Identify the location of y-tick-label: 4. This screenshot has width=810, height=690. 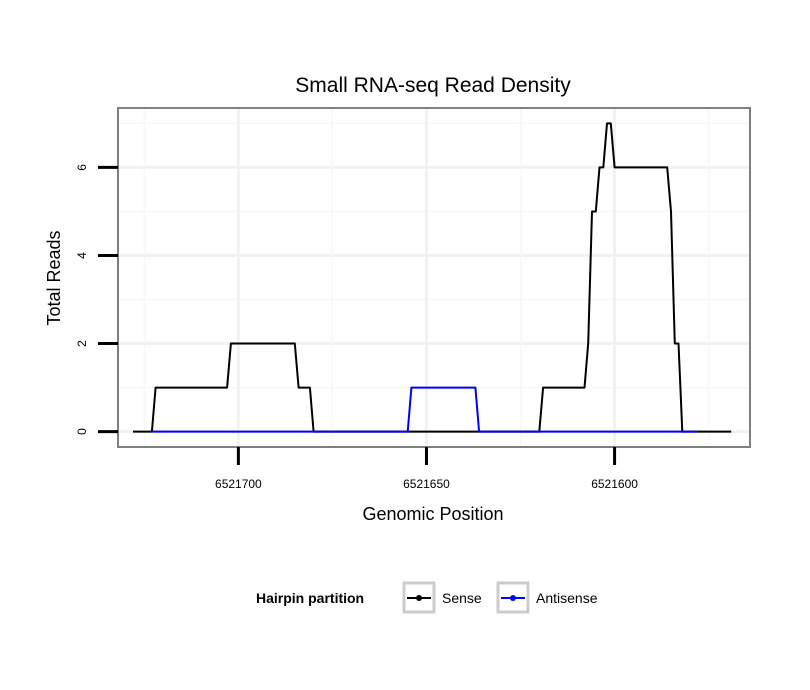
(82, 255).